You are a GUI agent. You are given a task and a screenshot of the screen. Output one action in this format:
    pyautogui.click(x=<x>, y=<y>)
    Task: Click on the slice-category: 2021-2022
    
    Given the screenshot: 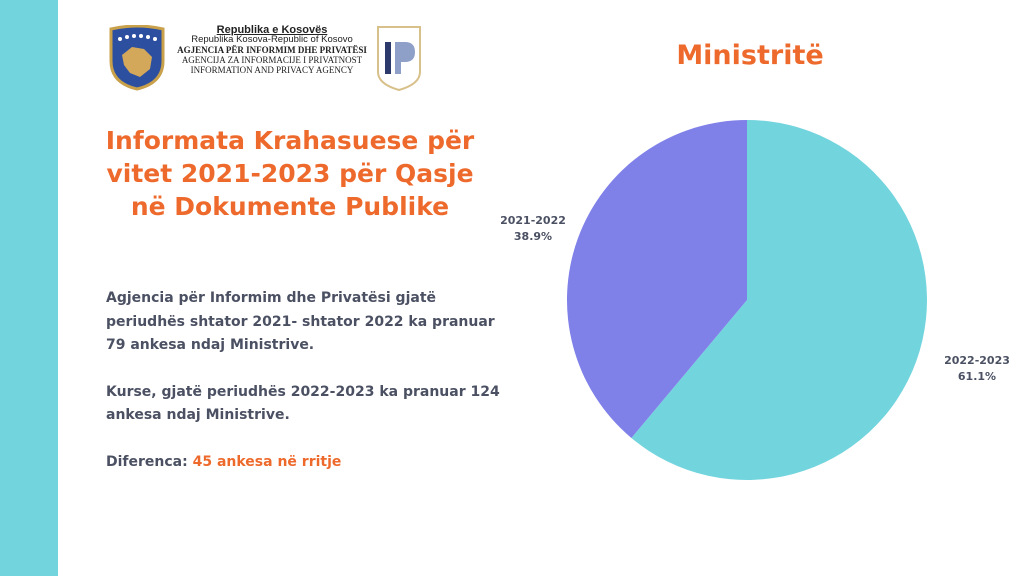 What is the action you would take?
    pyautogui.click(x=533, y=220)
    